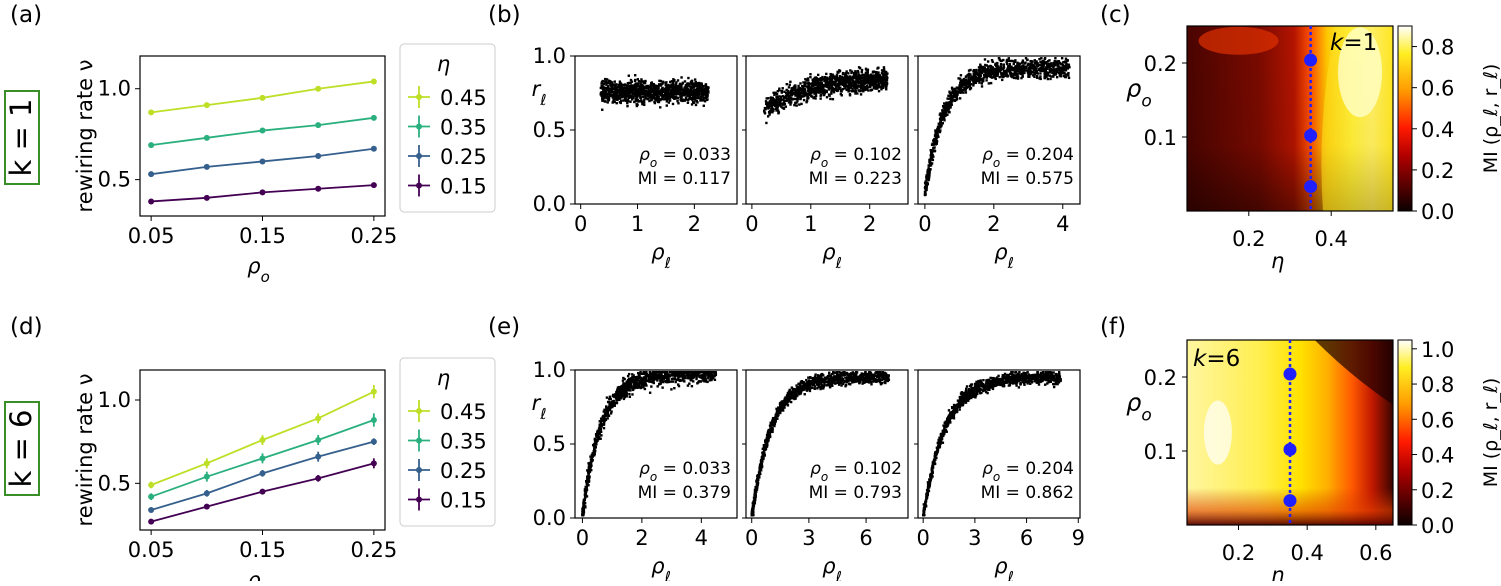  Describe the element at coordinates (463, 157) in the screenshot. I see `legend-label: 0.25` at that location.